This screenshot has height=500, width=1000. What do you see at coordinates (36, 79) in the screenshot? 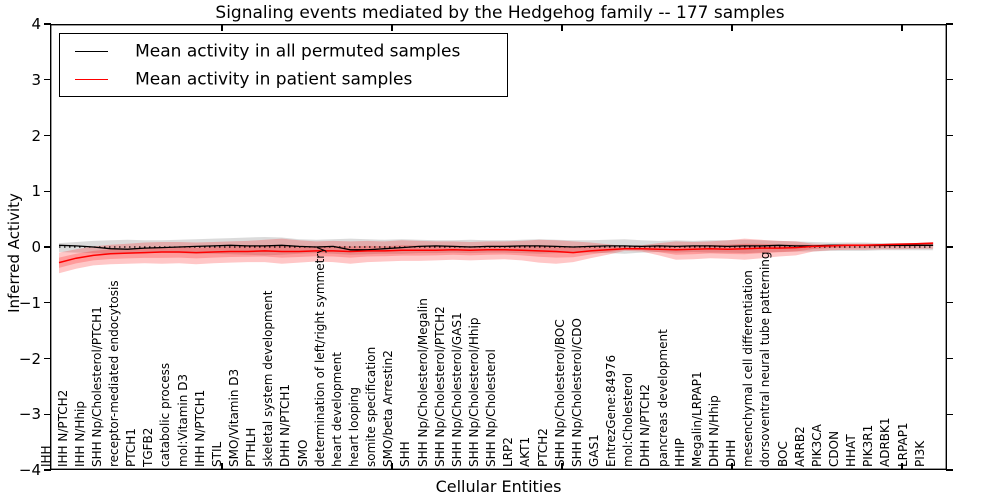
I see `y-tick-label: 3` at bounding box center [36, 79].